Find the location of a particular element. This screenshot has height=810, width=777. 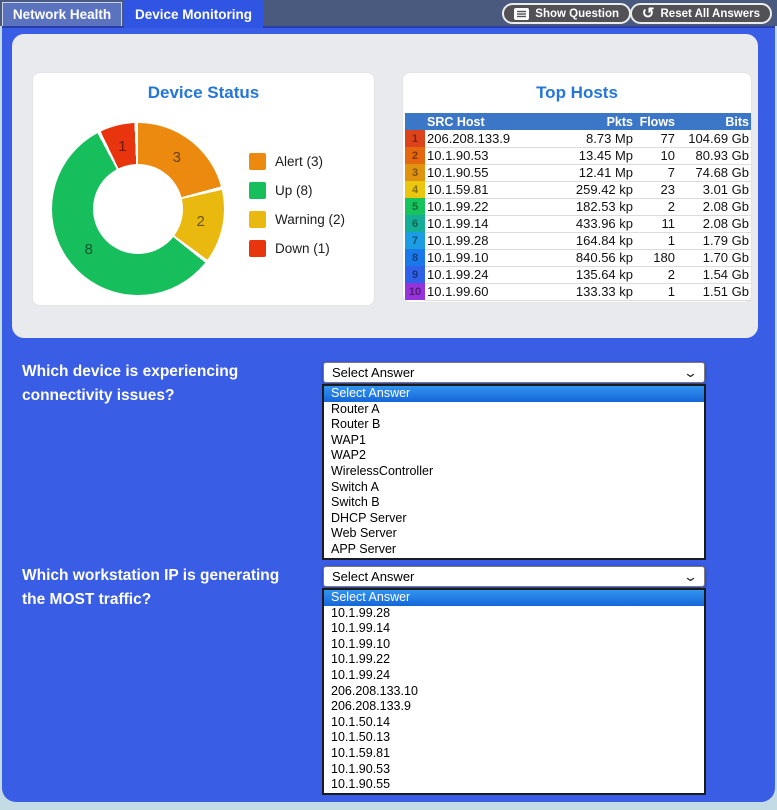

rank-badge: 6 is located at coordinates (415, 223).